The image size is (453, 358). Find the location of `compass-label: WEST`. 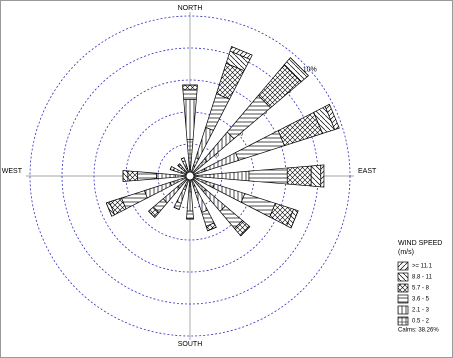

compass-label: WEST is located at coordinates (12, 171).